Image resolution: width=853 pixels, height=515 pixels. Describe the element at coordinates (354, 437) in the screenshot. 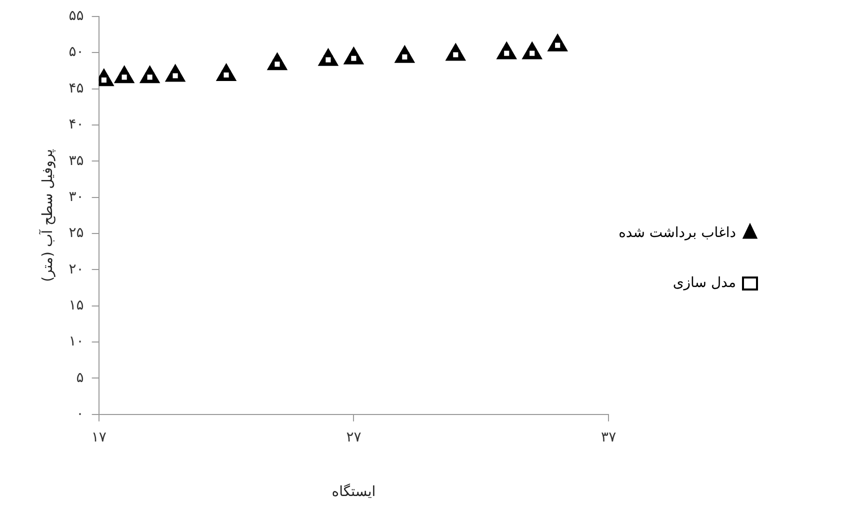

I see `x-tick-label: ۲۷` at that location.